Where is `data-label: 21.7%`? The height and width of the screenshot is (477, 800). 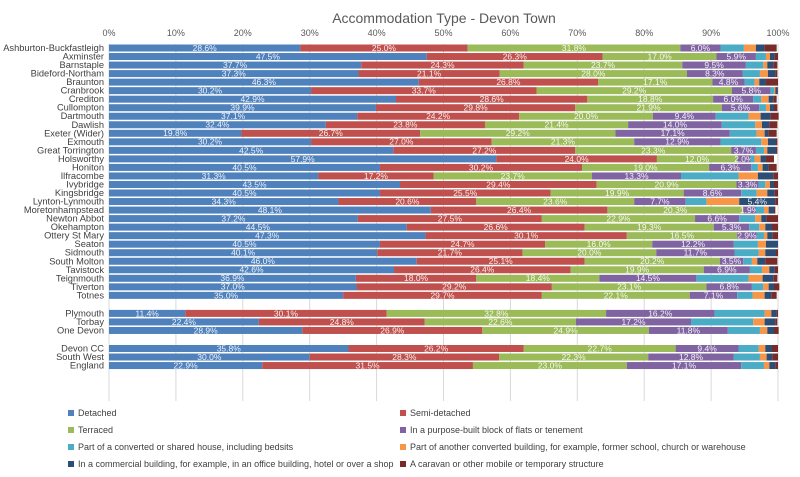 data-label: 21.7% is located at coordinates (450, 253).